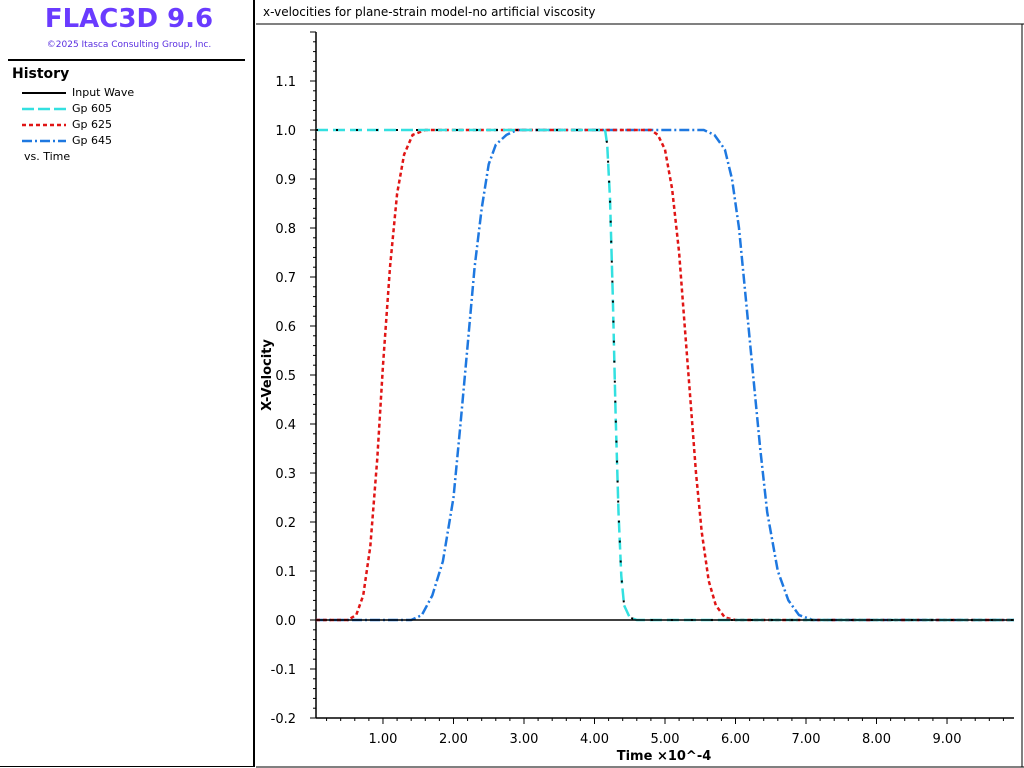  Describe the element at coordinates (285, 278) in the screenshot. I see `y-tick-label: 0.7` at that location.